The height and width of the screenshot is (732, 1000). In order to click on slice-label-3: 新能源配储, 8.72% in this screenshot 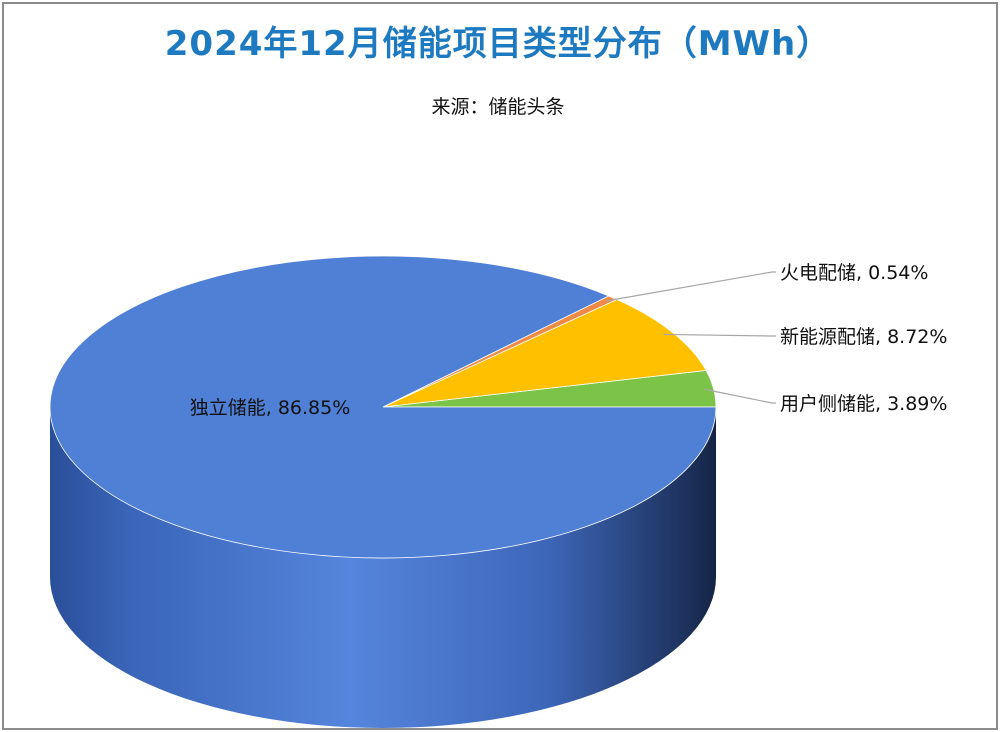, I will do `click(863, 337)`.